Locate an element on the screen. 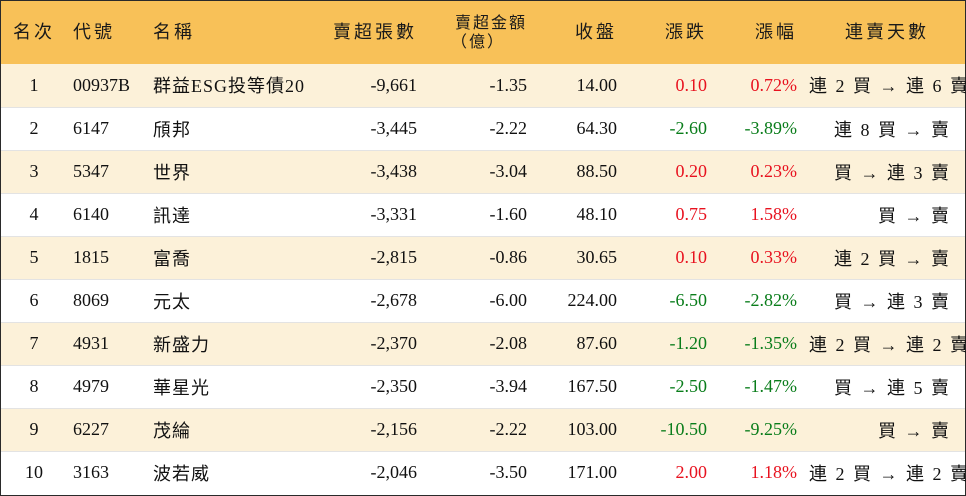 The image size is (966, 496). cell-sell-volume: -2,156 is located at coordinates (374, 430).